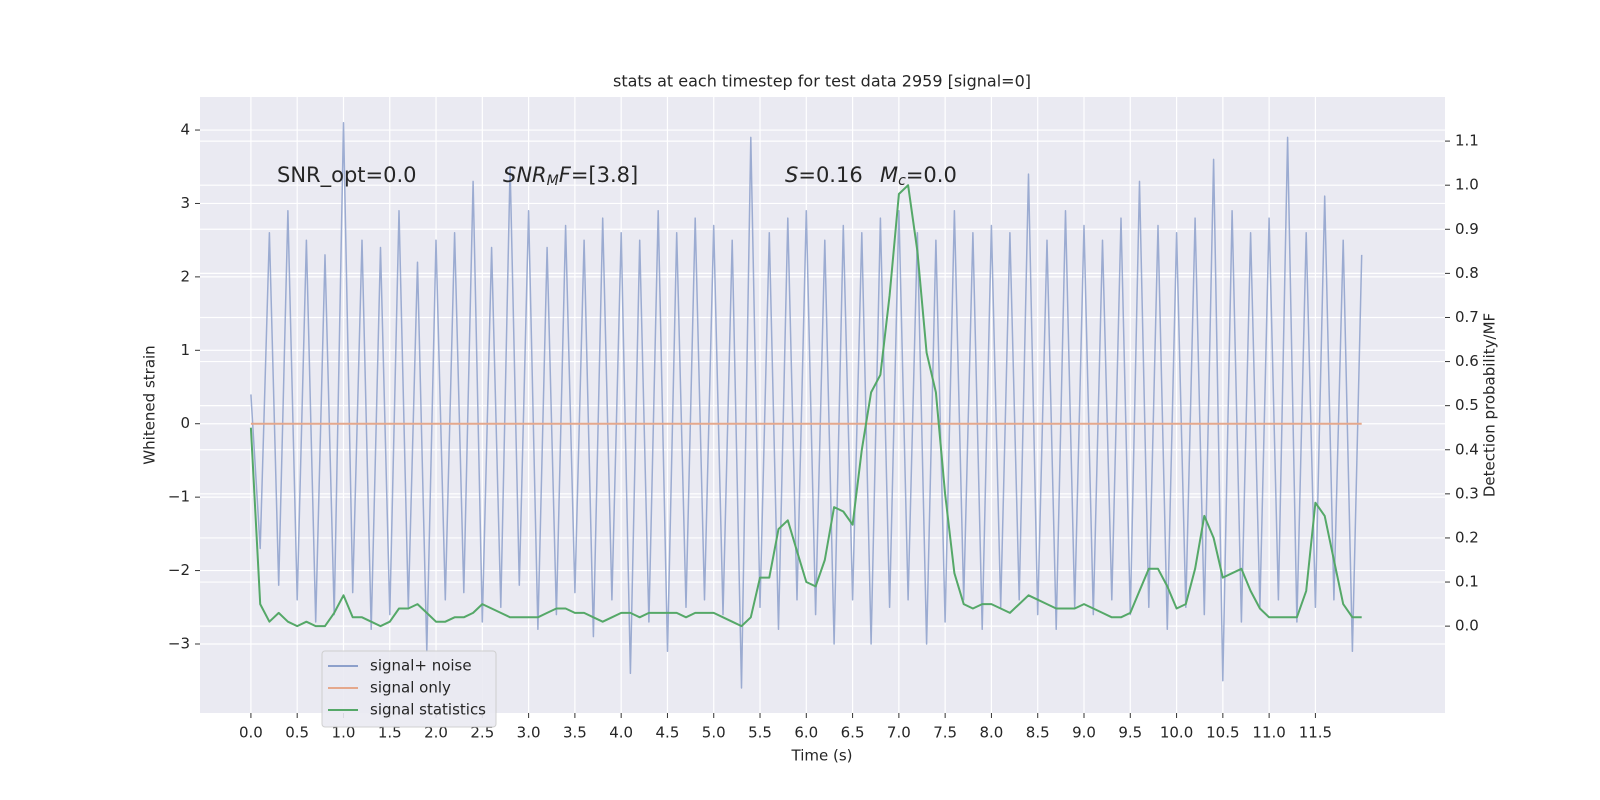  I want to click on y-tick-label: −1, so click(179, 497).